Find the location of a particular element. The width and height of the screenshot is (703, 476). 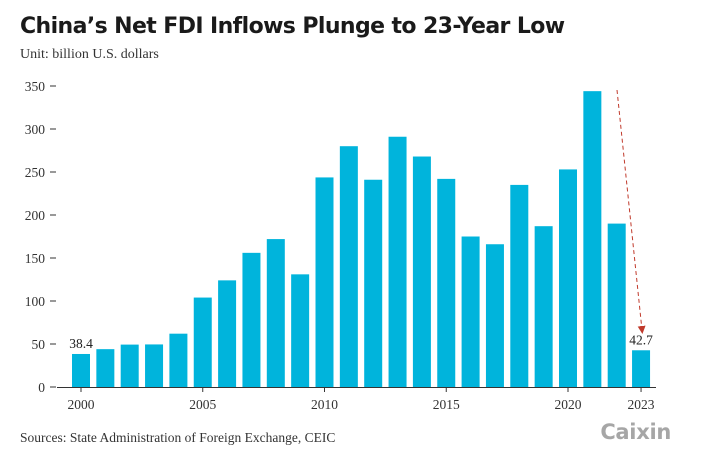

y-tick-label: 200 is located at coordinates (35, 215).